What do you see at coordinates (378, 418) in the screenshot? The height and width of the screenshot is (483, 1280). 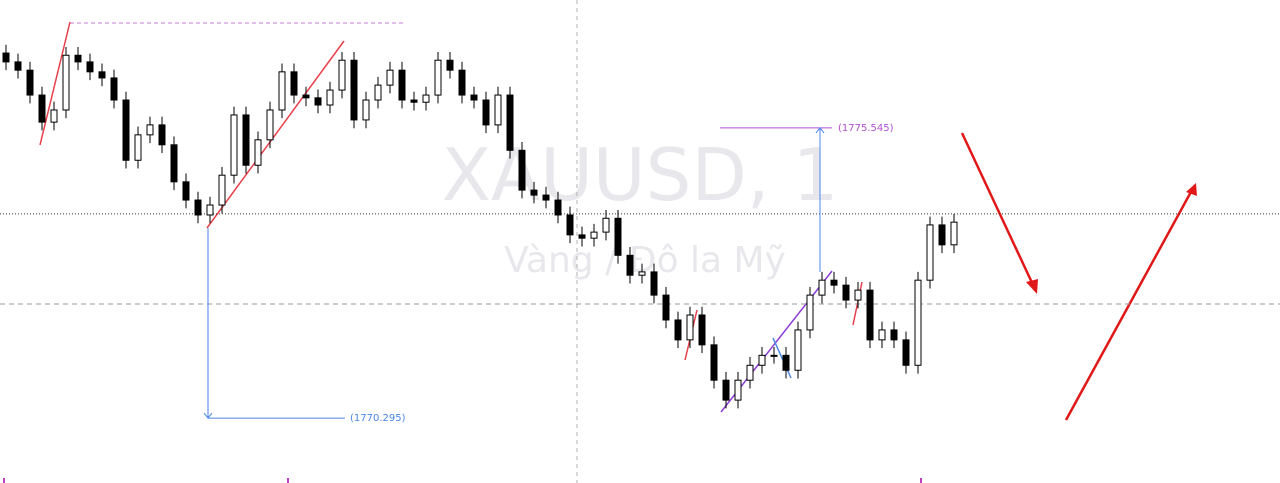 I see `measure-label: (1770.295)` at bounding box center [378, 418].